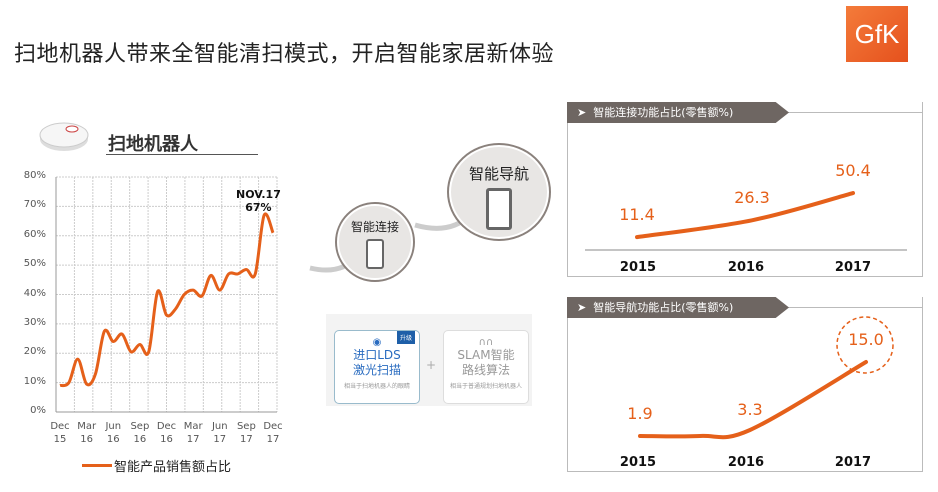 The height and width of the screenshot is (492, 938). I want to click on peak-value: 67%, so click(258, 207).